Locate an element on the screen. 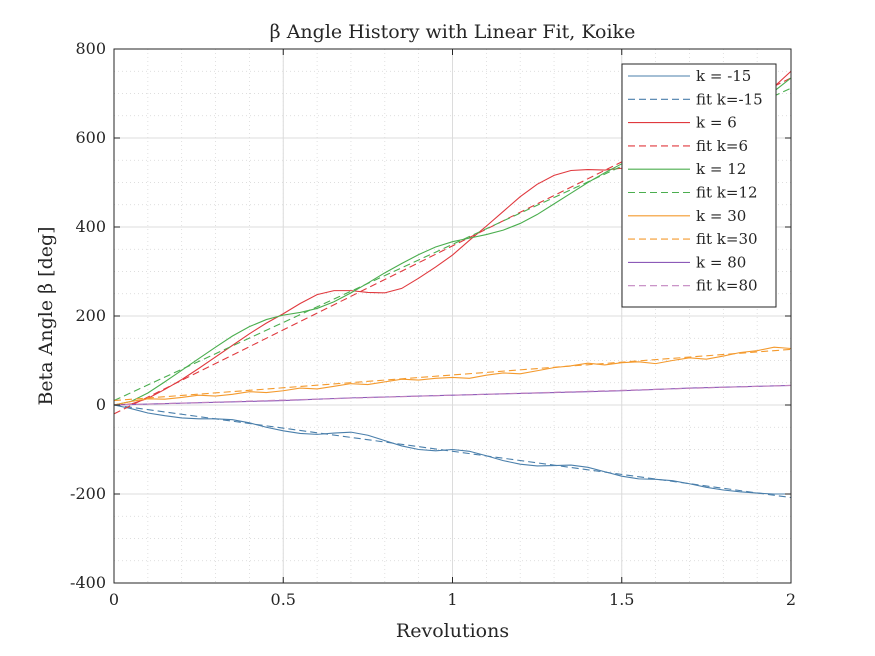 The width and height of the screenshot is (875, 656). legend-label: fit k=12 is located at coordinates (727, 193).